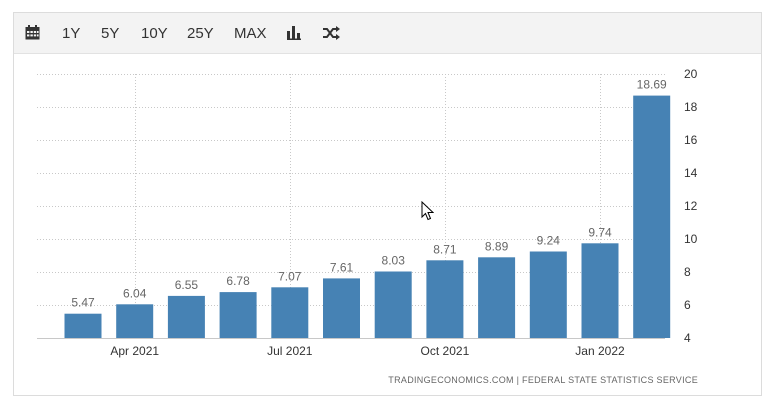  Describe the element at coordinates (691, 173) in the screenshot. I see `y-tick-label-5: 14` at that location.